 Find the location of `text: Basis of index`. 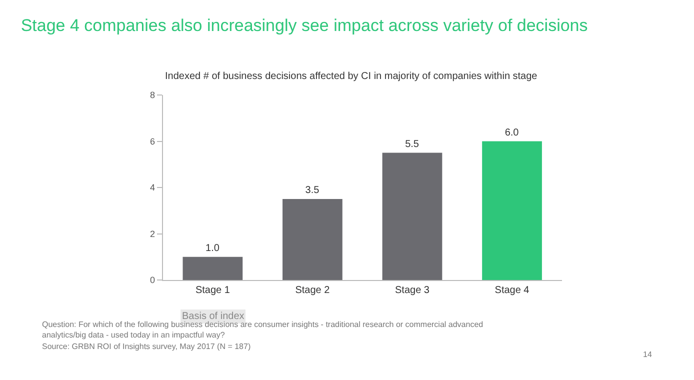

text: Basis of index is located at coordinates (213, 316).